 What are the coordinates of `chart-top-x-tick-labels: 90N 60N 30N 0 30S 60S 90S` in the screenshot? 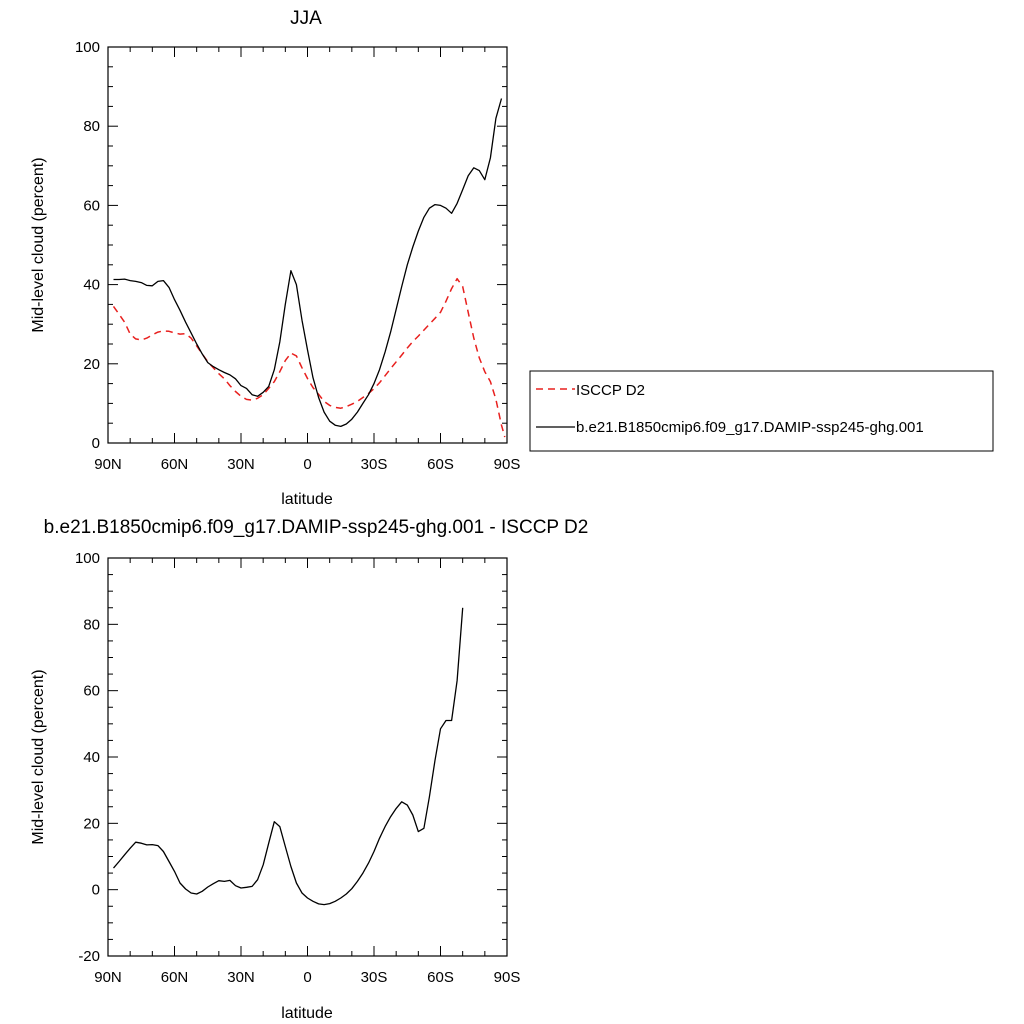 It's located at (307, 464).